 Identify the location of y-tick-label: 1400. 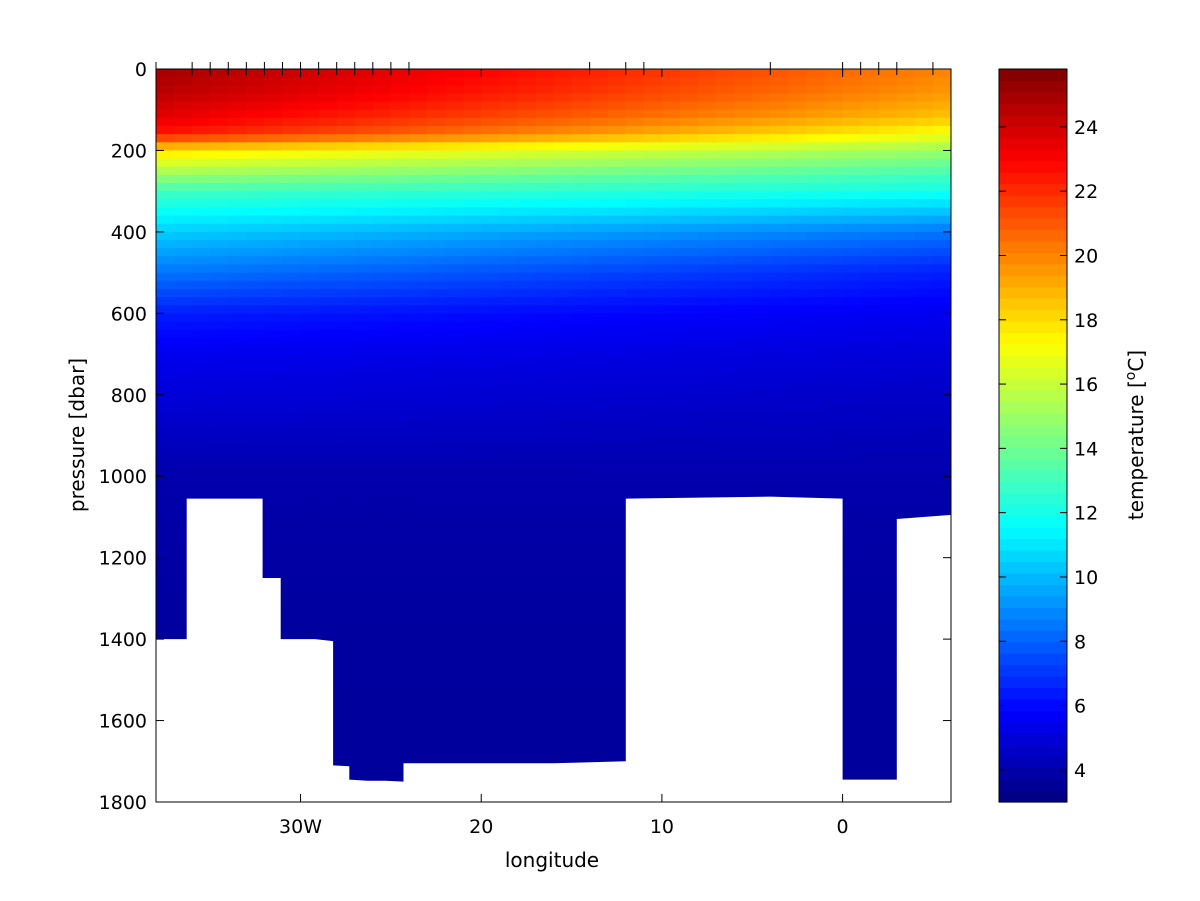
(123, 640).